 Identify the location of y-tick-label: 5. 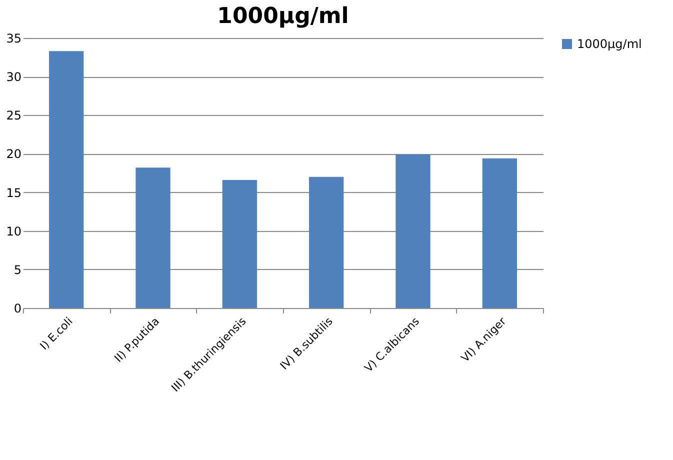
(18, 269).